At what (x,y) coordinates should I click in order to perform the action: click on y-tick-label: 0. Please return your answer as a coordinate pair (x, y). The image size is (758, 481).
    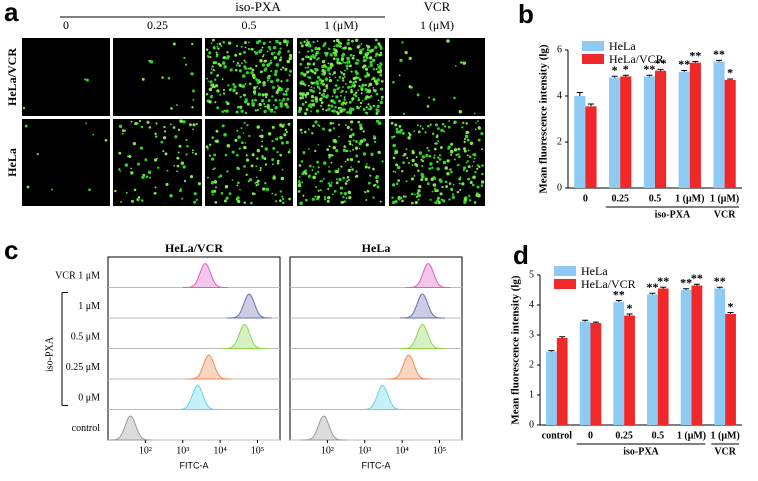
    Looking at the image, I should click on (559, 187).